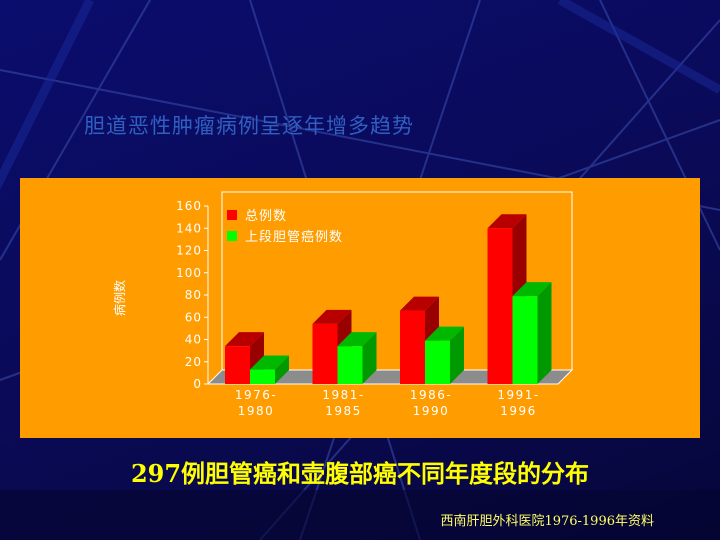 The width and height of the screenshot is (720, 540). What do you see at coordinates (294, 237) in the screenshot?
I see `legend-label: 上段胆管癌例数` at bounding box center [294, 237].